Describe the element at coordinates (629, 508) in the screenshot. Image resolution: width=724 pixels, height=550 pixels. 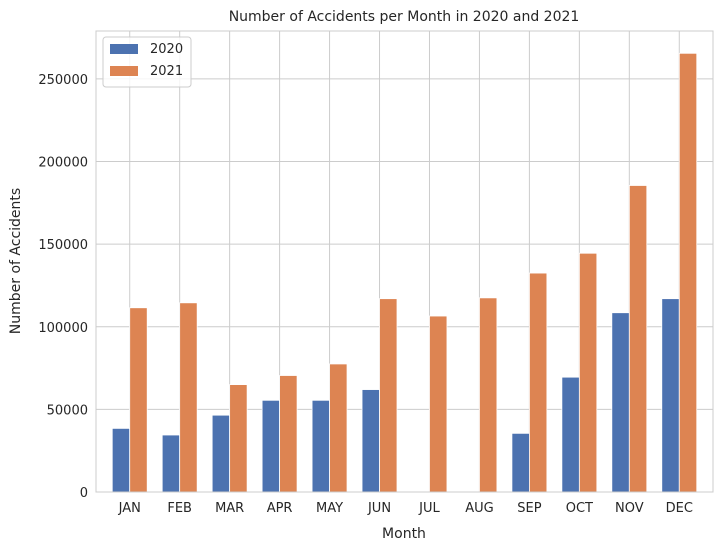
I see `x-tick-label: NOV` at that location.